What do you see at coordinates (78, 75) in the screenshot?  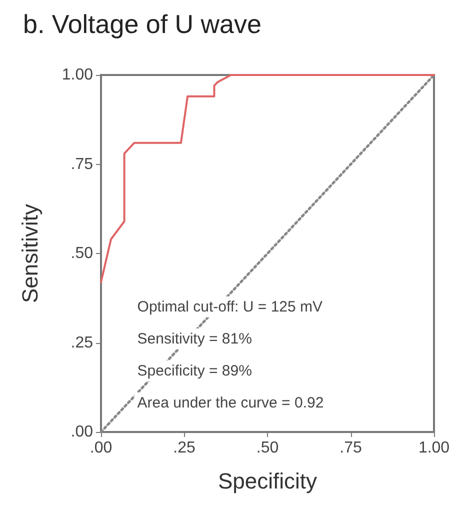 I see `y-tick-label: 1.00` at bounding box center [78, 75].